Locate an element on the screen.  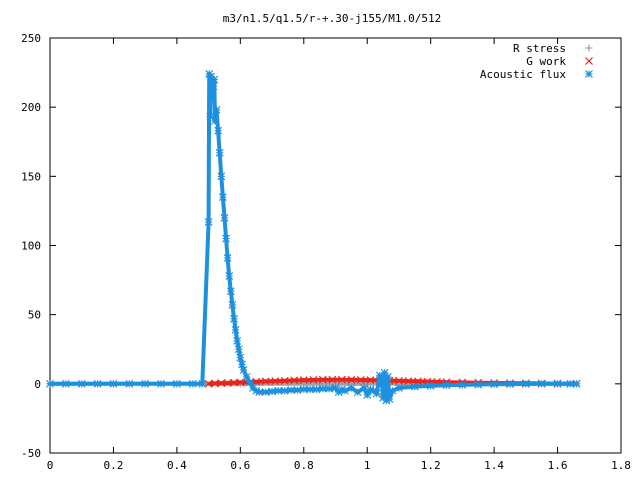
x-tick-label: 1.8 is located at coordinates (621, 465).